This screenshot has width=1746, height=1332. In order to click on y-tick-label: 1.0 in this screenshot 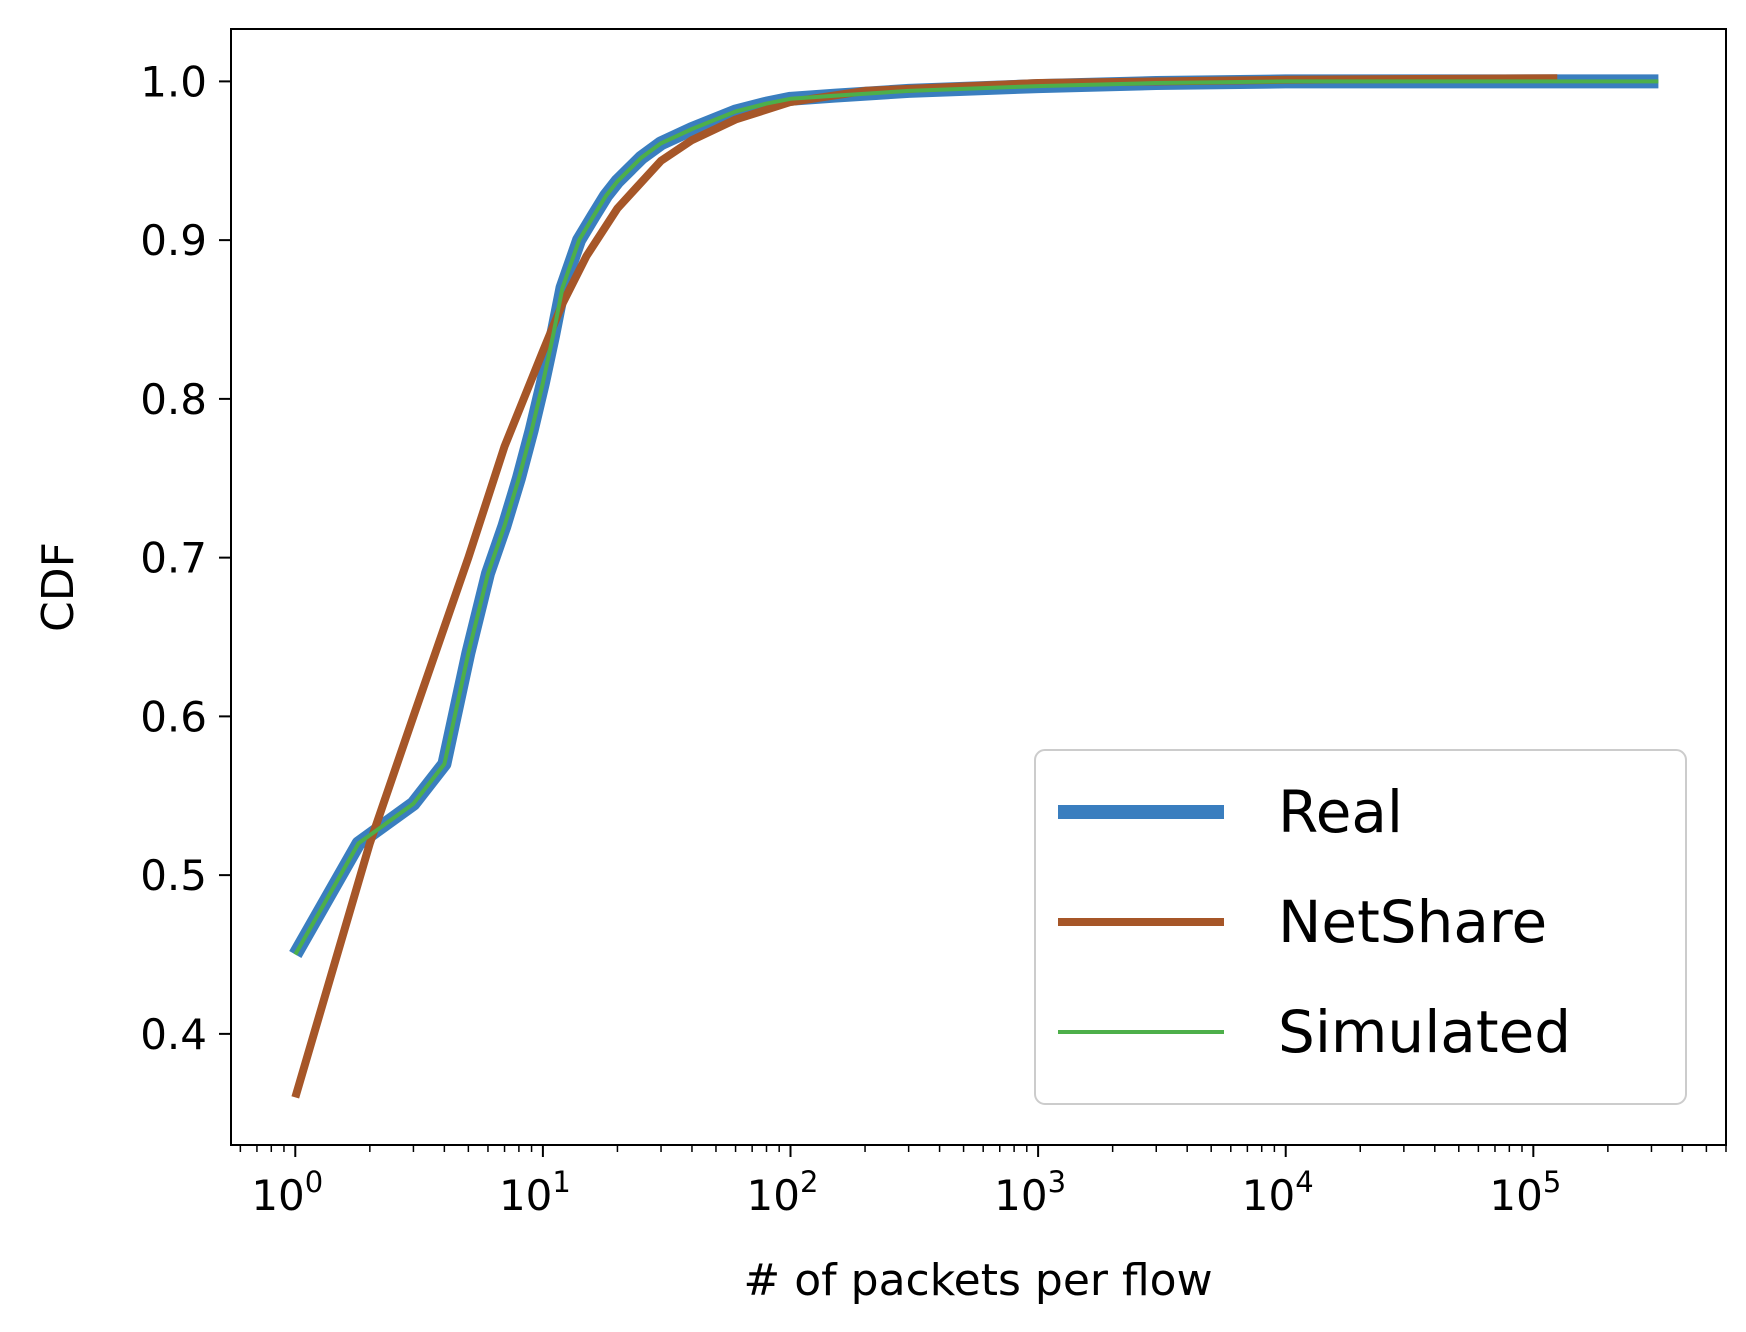, I will do `click(173, 81)`.